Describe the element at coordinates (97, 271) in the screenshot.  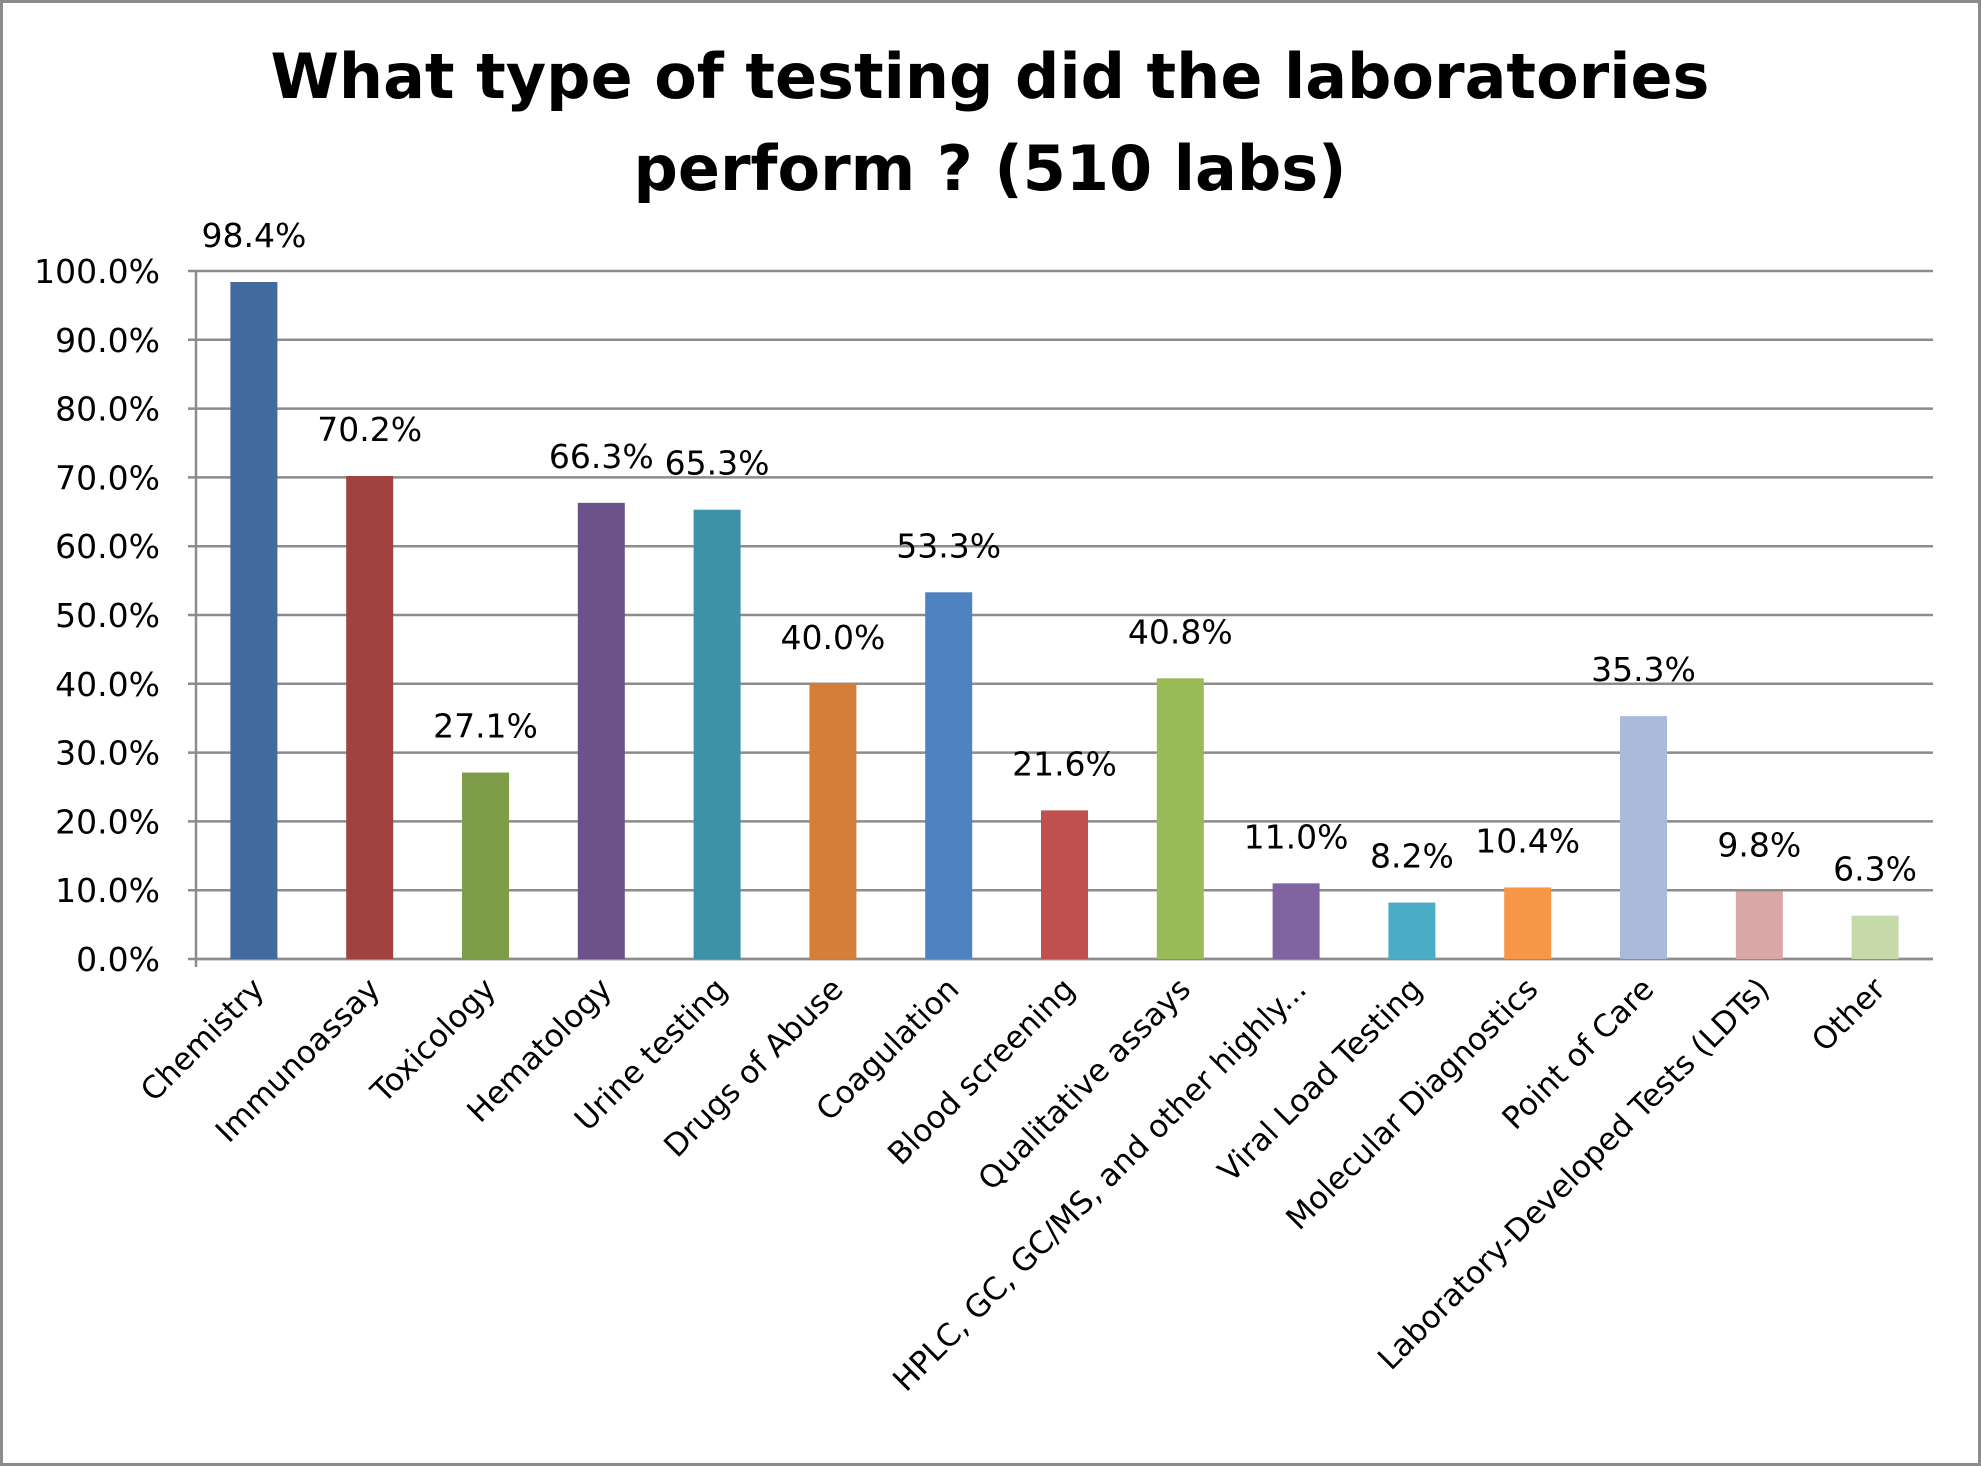
I see `y-tick-label: 100.0%` at that location.